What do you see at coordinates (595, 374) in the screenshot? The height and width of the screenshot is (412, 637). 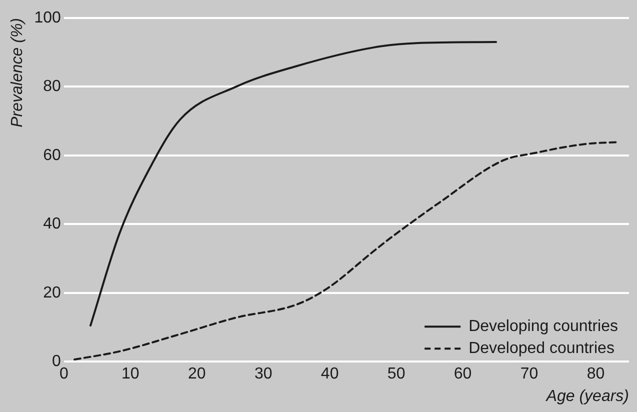 I see `x-tick-label: 80` at bounding box center [595, 374].